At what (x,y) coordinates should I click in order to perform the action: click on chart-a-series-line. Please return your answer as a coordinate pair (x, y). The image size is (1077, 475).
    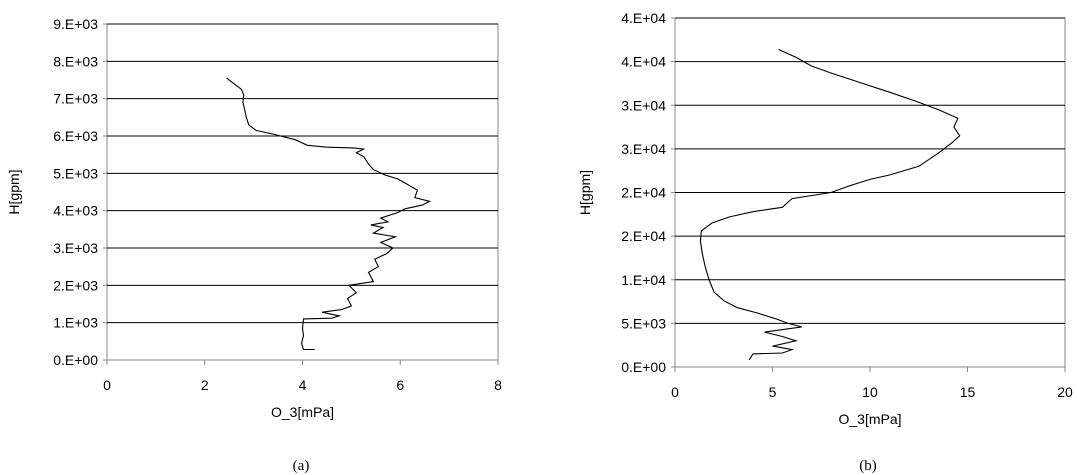
    Looking at the image, I should click on (329, 214).